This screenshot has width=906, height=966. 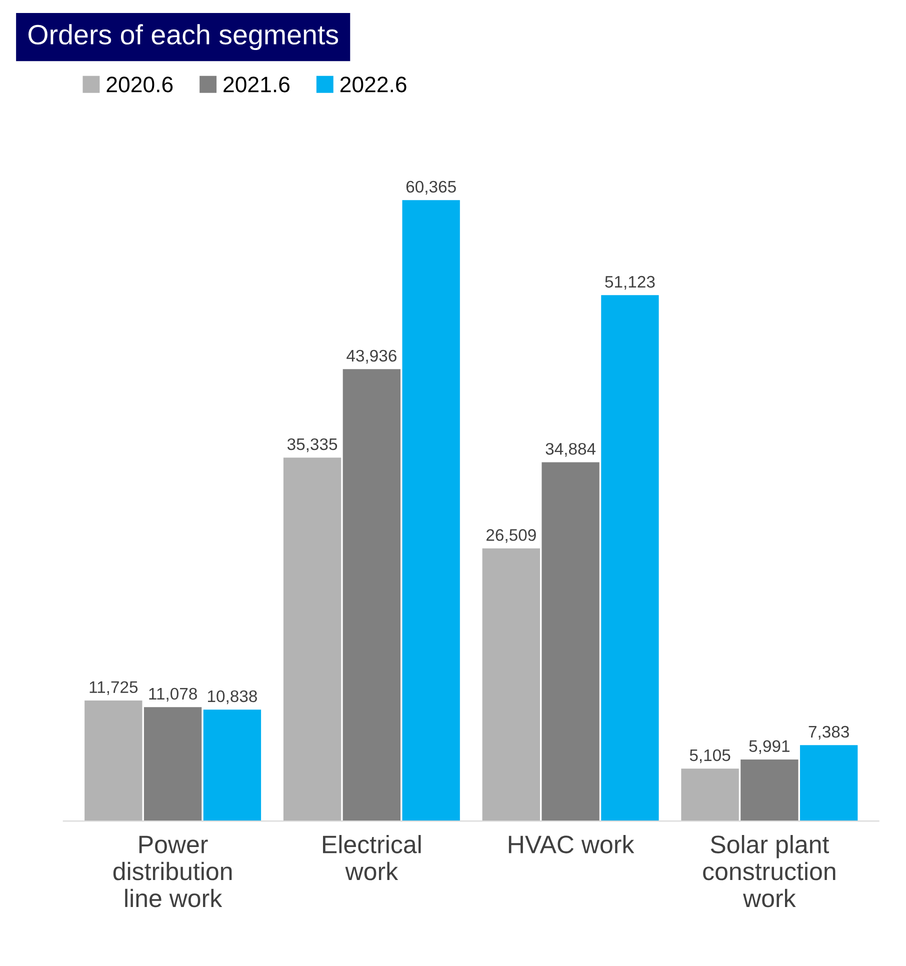 What do you see at coordinates (373, 84) in the screenshot?
I see `legend-label: 2022.6` at bounding box center [373, 84].